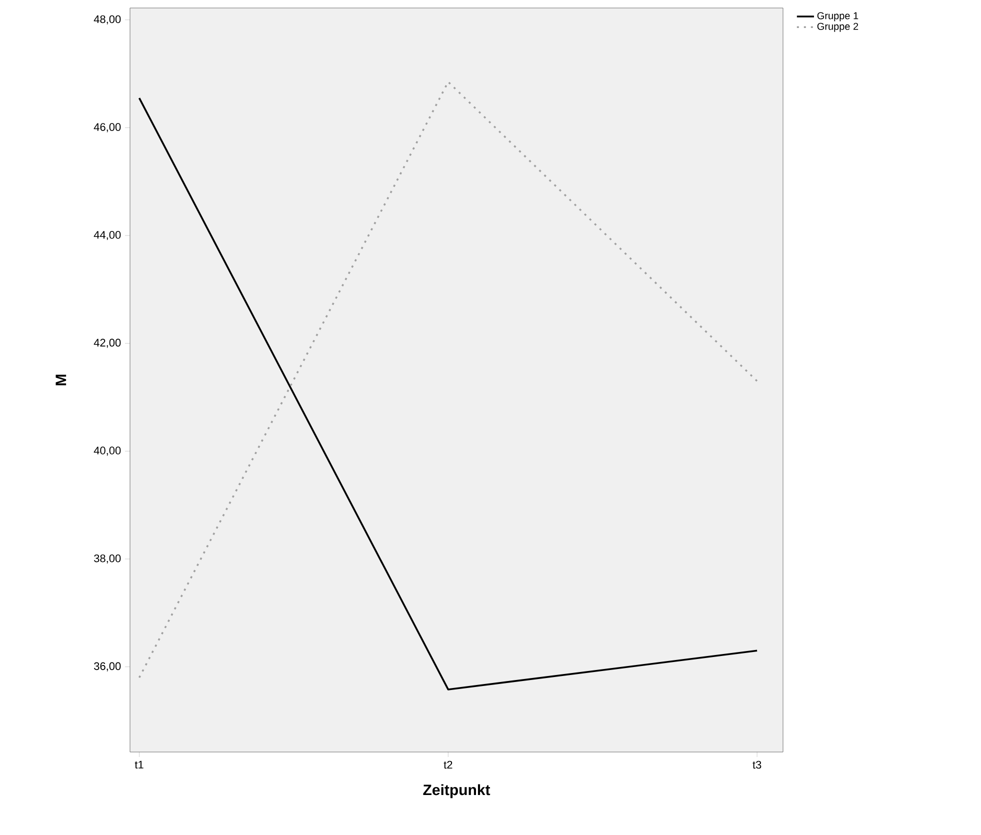  I want to click on legend-label: Gruppe 1, so click(837, 17).